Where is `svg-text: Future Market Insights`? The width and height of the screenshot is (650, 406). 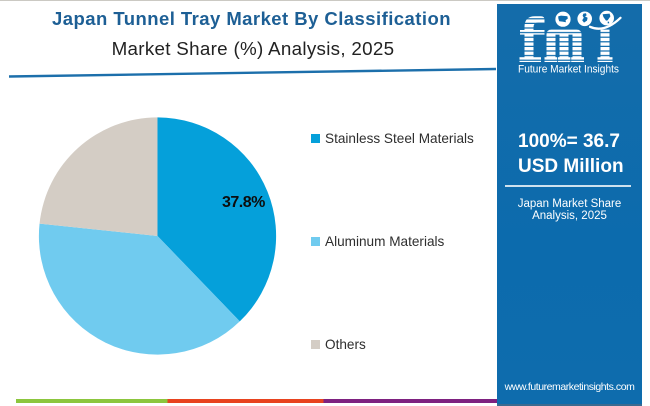
svg-text: Future Market Insights is located at coordinates (568, 69).